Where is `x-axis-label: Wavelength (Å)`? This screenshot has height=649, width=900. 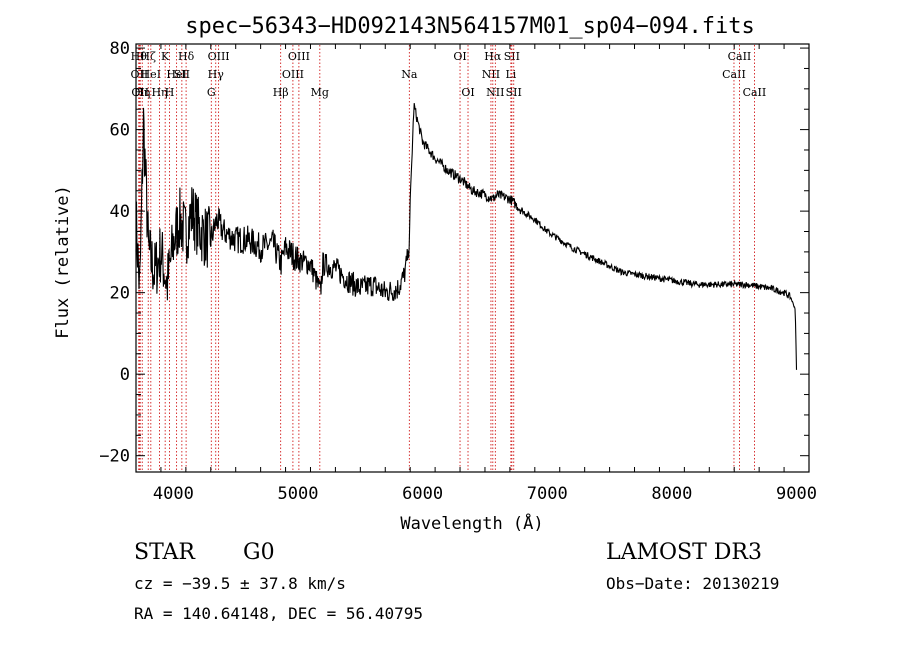 x-axis-label: Wavelength (Å) is located at coordinates (471, 523).